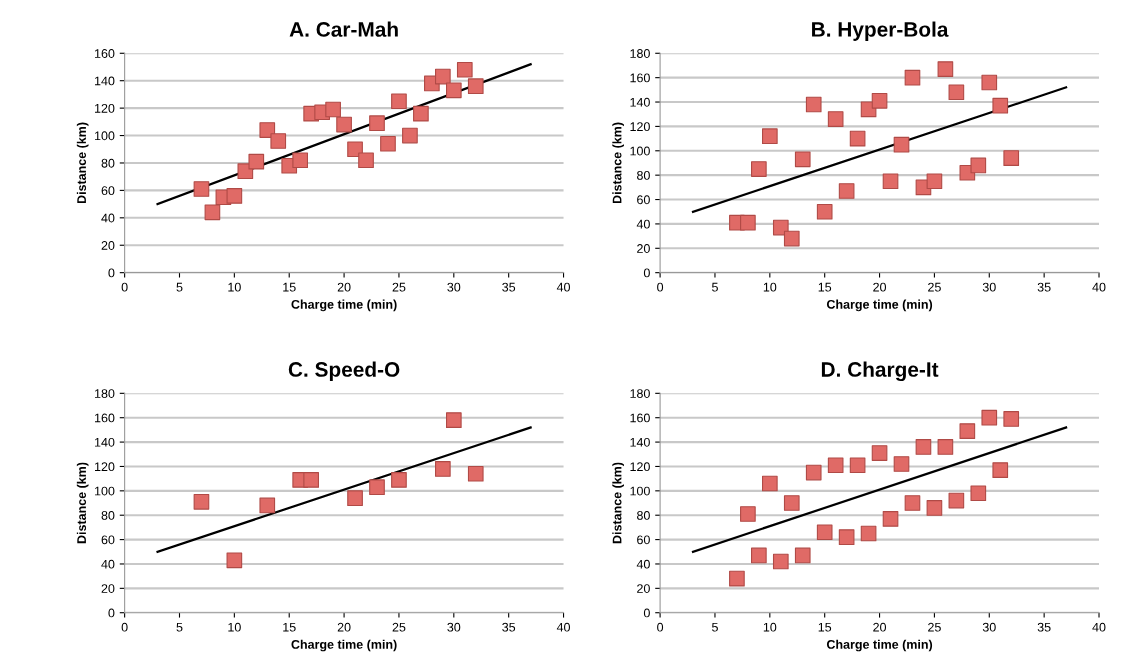  I want to click on chart-title: B. Hyper-Bola, so click(880, 31).